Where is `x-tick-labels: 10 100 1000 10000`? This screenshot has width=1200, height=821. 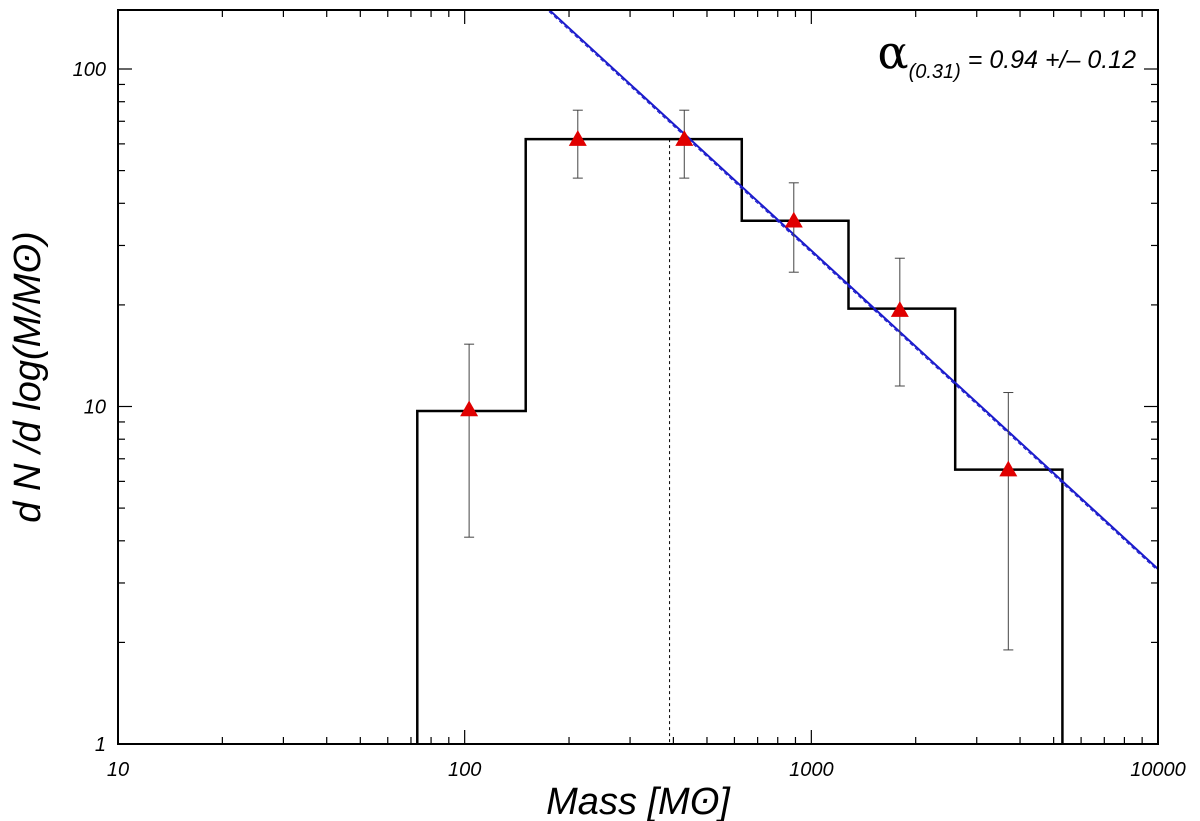 x-tick-labels: 10 100 1000 10000 is located at coordinates (646, 770).